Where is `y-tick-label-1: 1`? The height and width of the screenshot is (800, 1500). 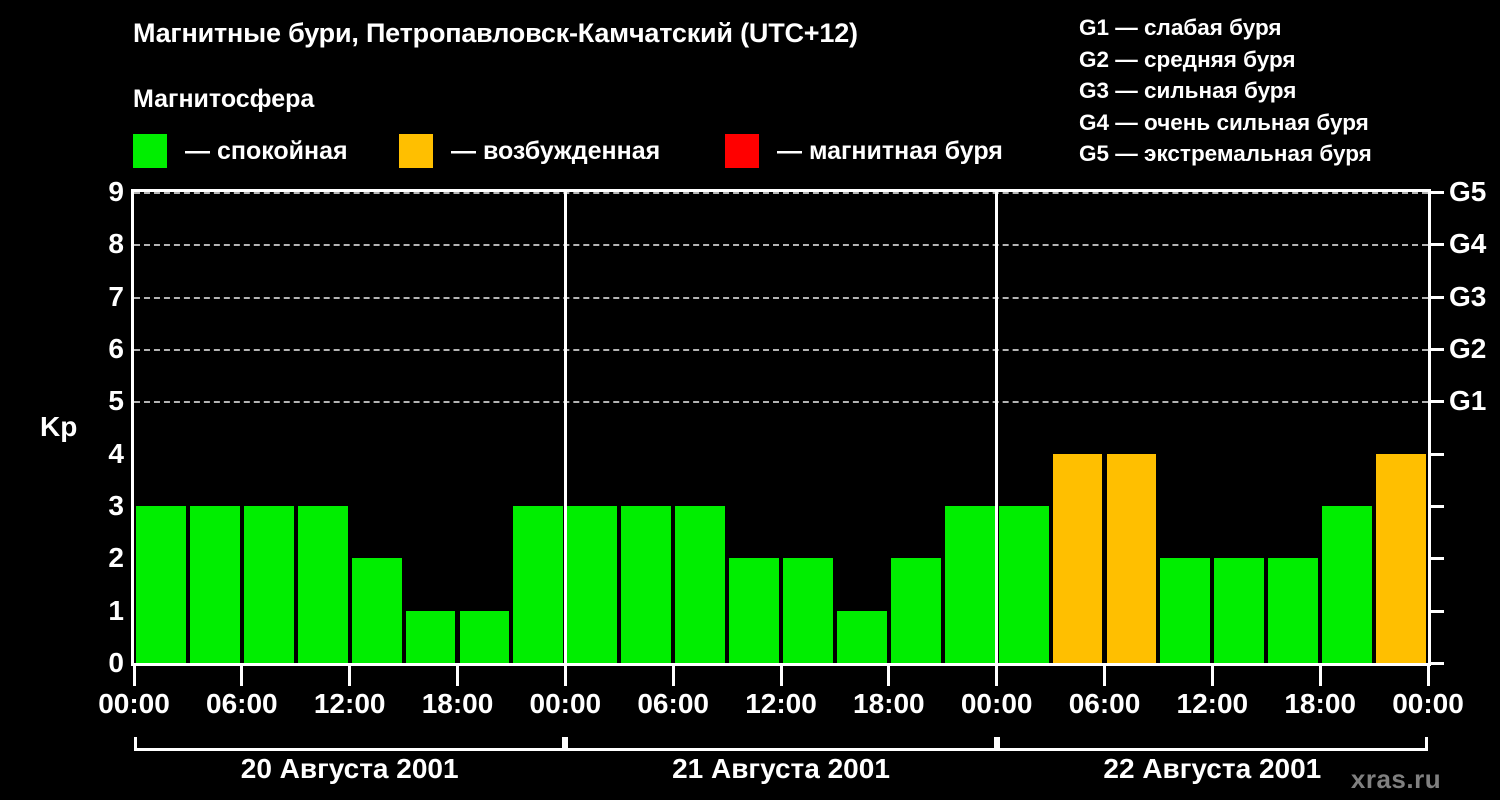
y-tick-label-1: 1 is located at coordinates (116, 610).